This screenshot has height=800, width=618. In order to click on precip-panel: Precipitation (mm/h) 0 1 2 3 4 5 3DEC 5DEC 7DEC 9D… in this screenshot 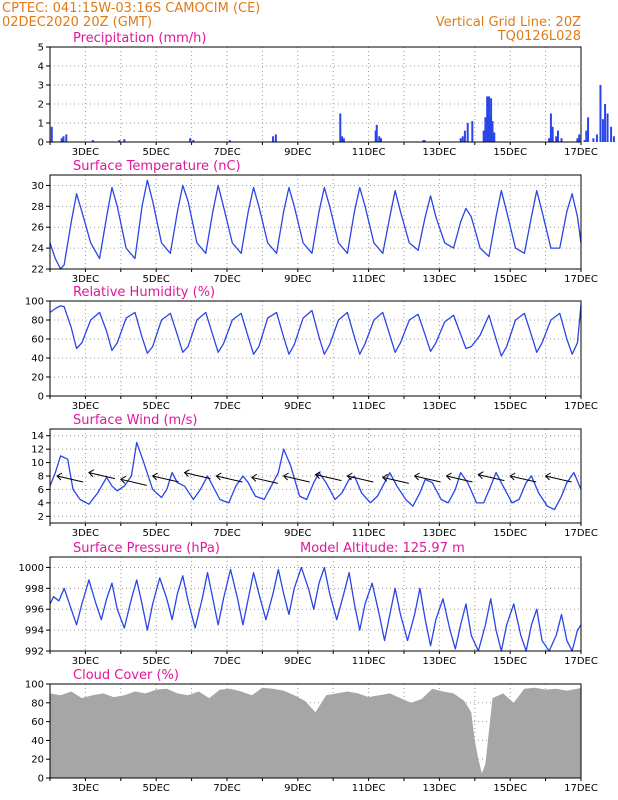, I will do `click(326, 94)`.